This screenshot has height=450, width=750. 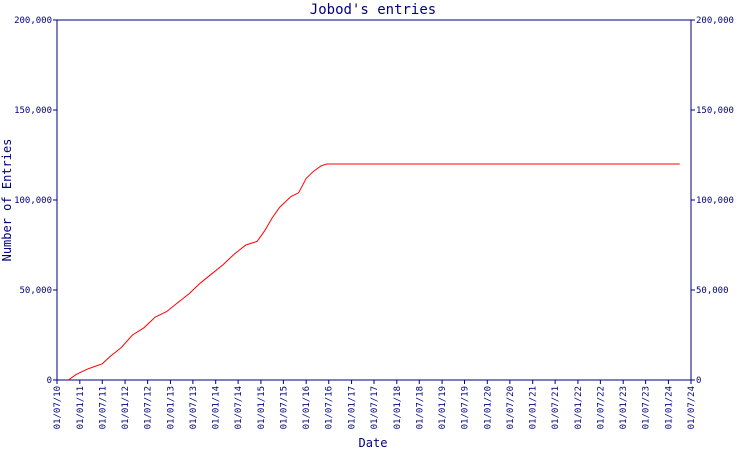 I want to click on x-tick-label: 01/01/16, so click(x=307, y=407).